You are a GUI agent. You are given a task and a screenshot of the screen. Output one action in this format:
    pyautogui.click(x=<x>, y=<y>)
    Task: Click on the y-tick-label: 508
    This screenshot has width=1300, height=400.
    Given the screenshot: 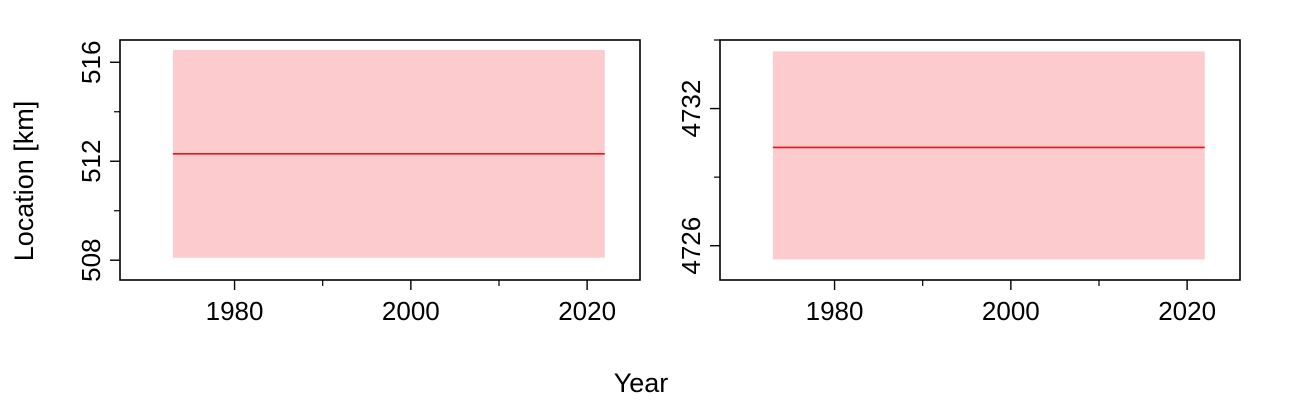 What is the action you would take?
    pyautogui.click(x=91, y=260)
    